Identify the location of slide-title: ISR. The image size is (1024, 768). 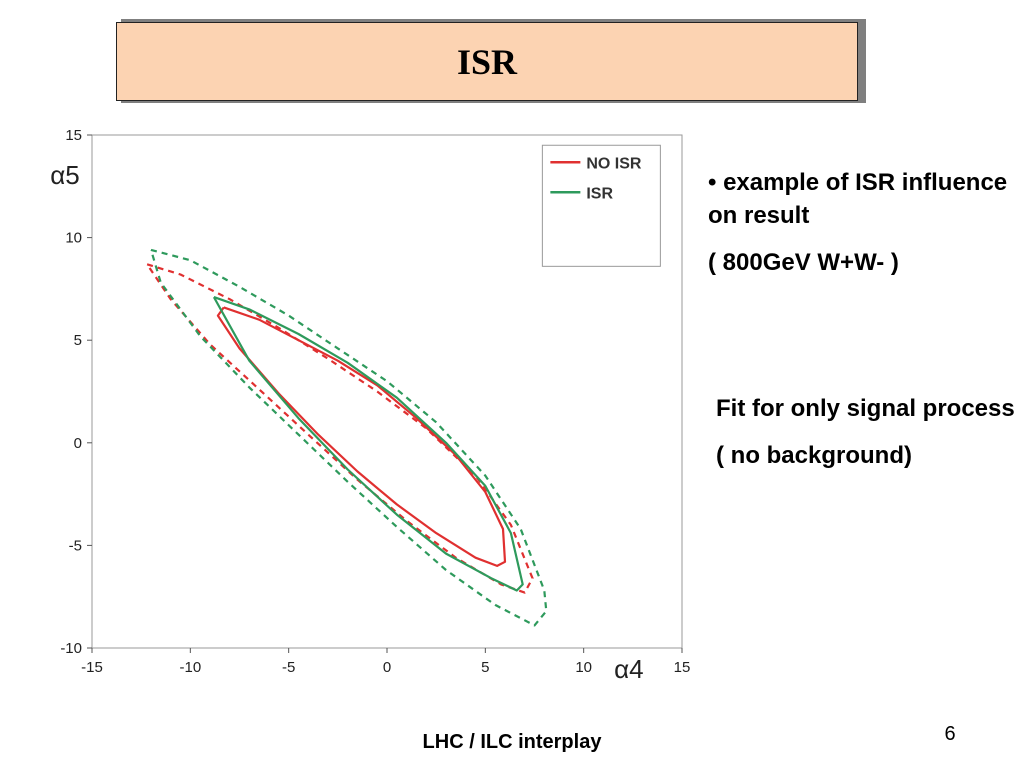
(487, 61).